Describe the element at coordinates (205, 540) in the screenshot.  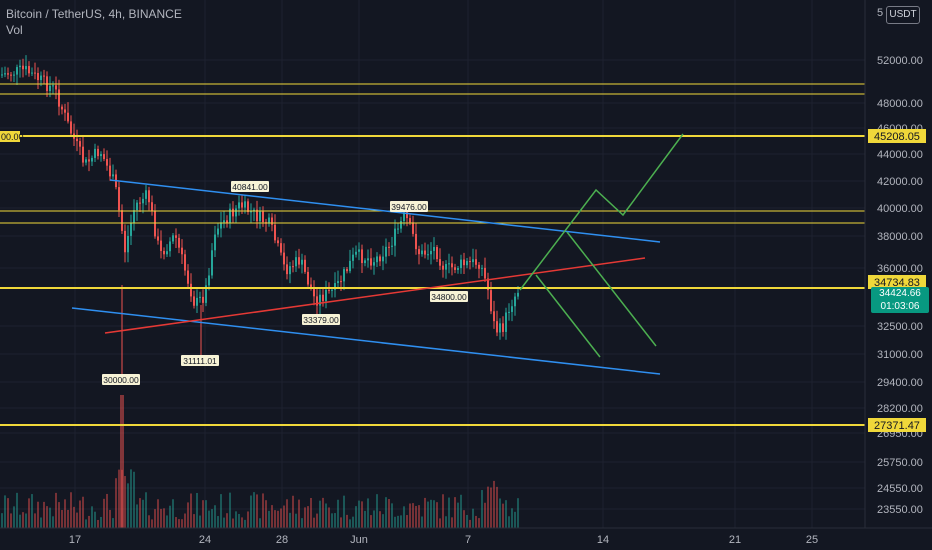
I see `time-axis-tick: 24` at that location.